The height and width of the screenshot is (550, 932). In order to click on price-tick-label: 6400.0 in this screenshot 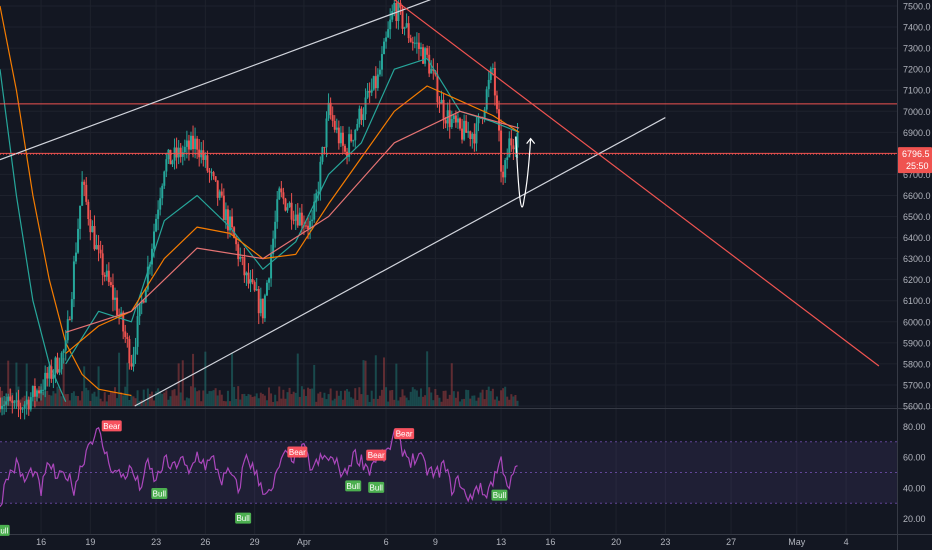, I will do `click(917, 238)`.